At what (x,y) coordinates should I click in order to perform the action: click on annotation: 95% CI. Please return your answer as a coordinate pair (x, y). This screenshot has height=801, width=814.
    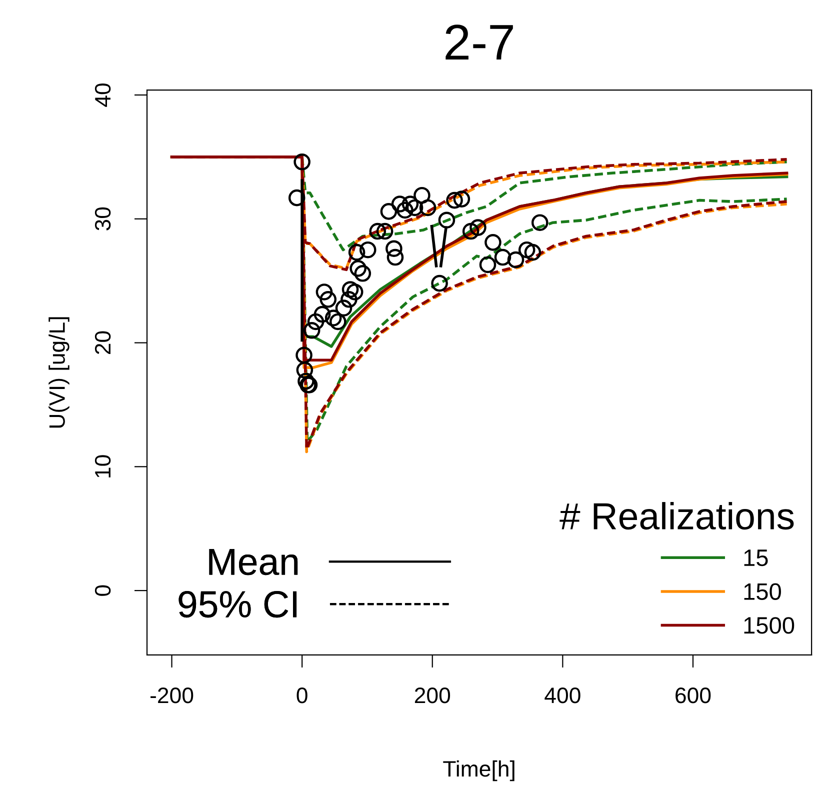
    Looking at the image, I should click on (237, 604).